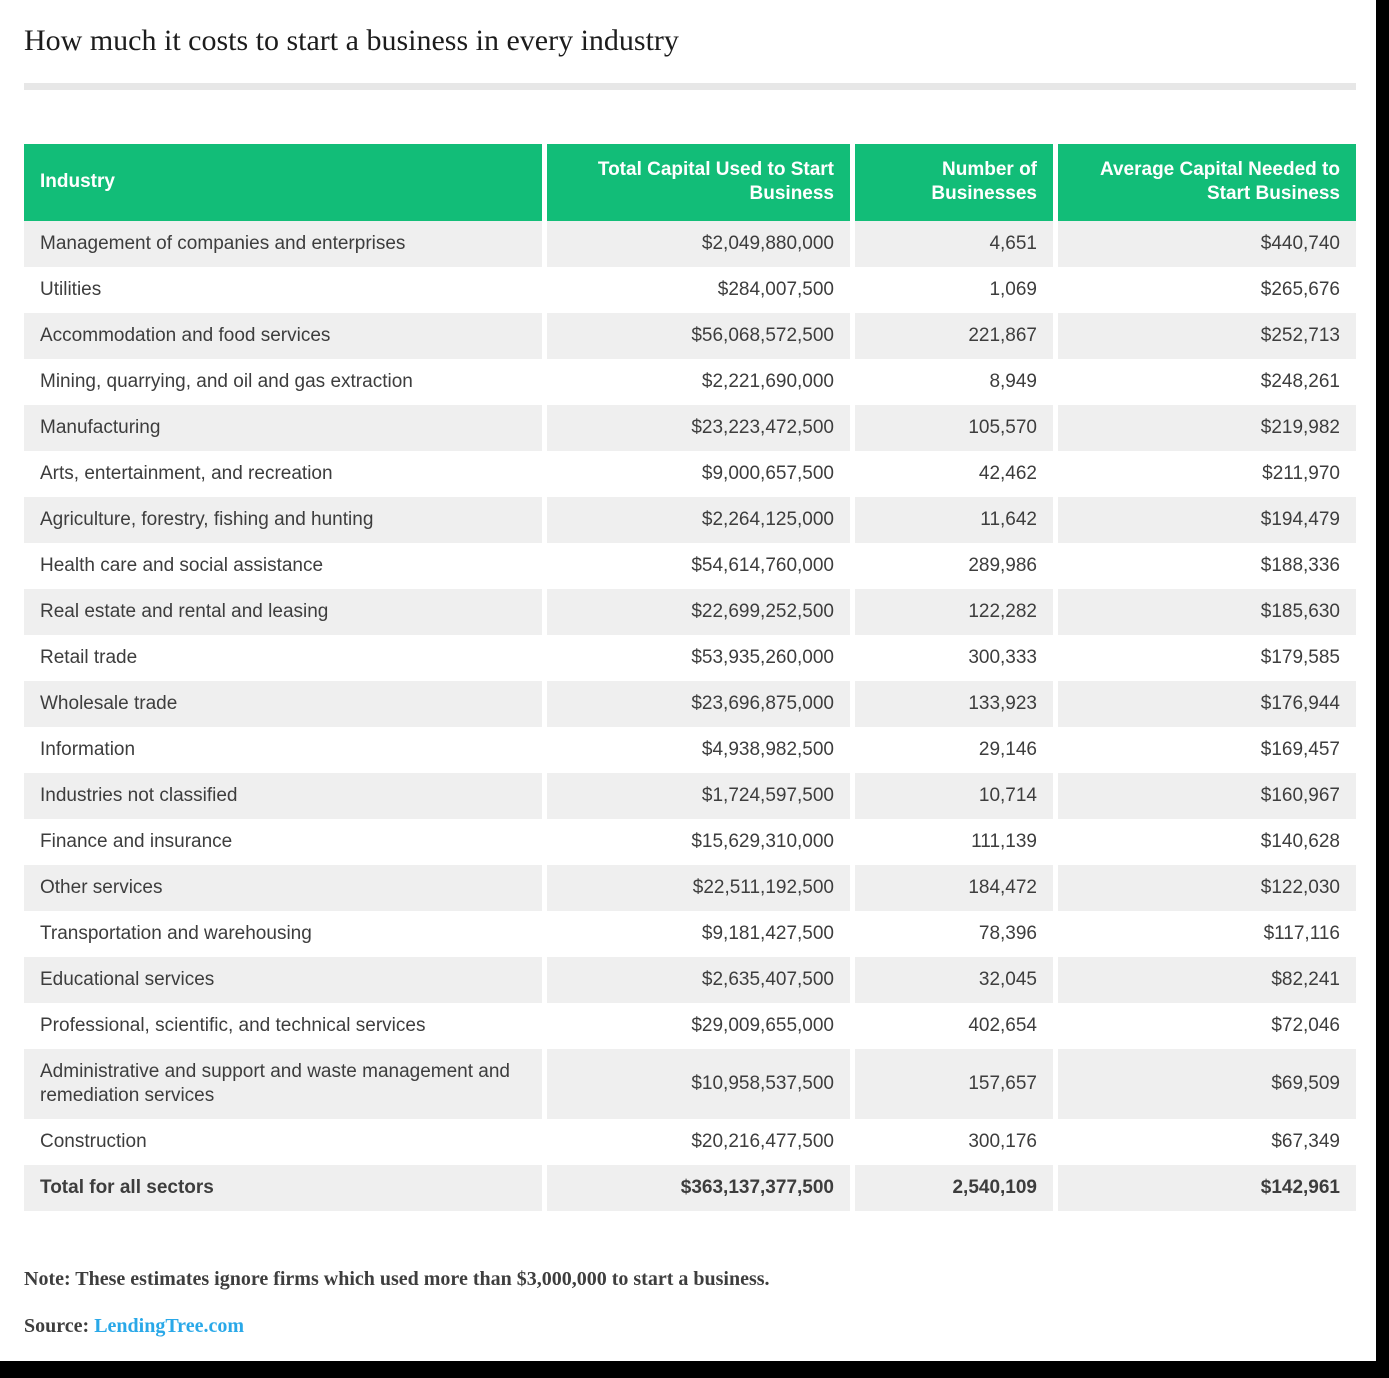  I want to click on cell-total-capital: $23,696,875,000, so click(696, 704).